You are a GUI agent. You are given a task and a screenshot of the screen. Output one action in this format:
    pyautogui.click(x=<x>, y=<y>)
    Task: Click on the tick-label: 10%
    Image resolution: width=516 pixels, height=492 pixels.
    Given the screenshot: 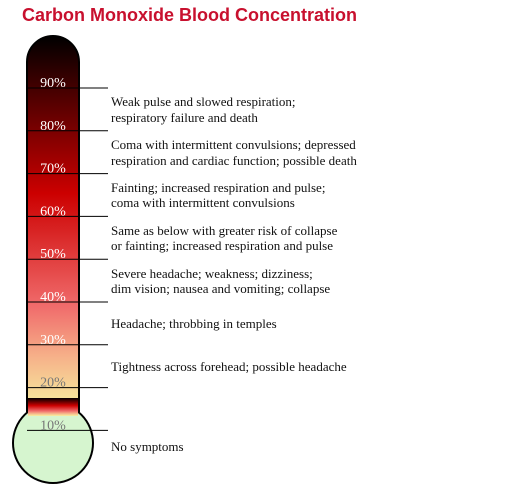 What is the action you would take?
    pyautogui.click(x=53, y=425)
    